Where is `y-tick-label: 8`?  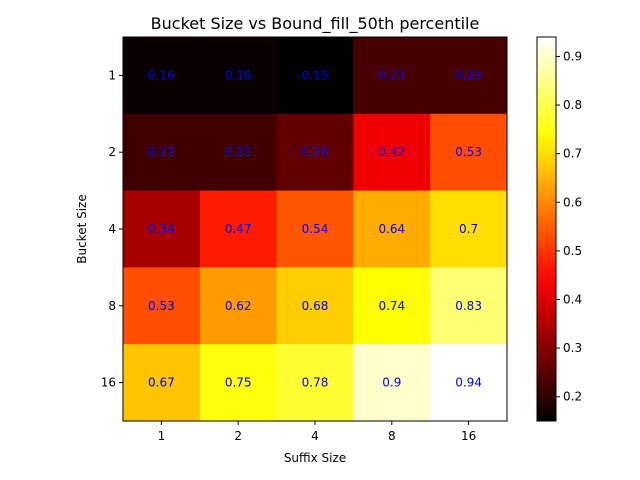
y-tick-label: 8 is located at coordinates (112, 306).